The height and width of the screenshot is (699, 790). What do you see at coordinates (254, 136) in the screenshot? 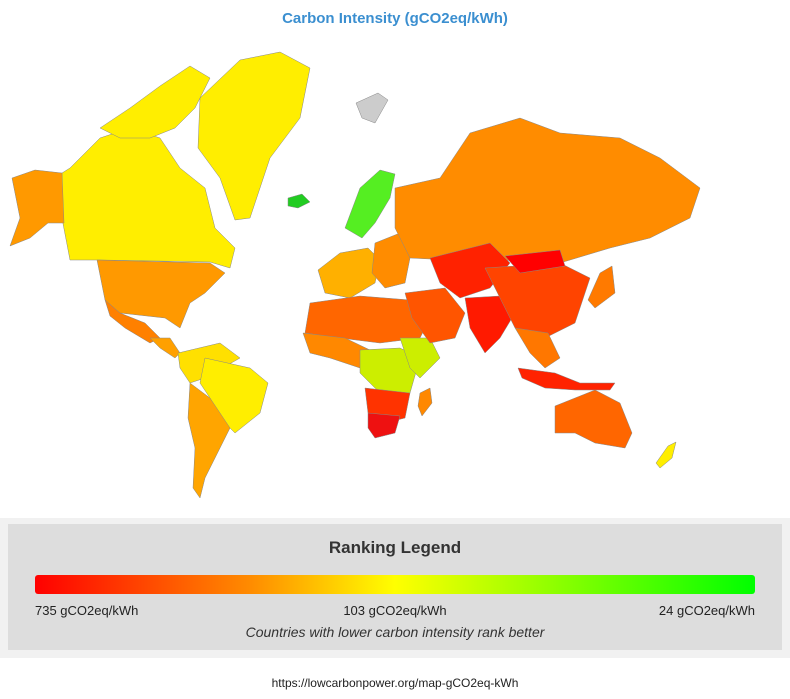
I see `region-greenland` at bounding box center [254, 136].